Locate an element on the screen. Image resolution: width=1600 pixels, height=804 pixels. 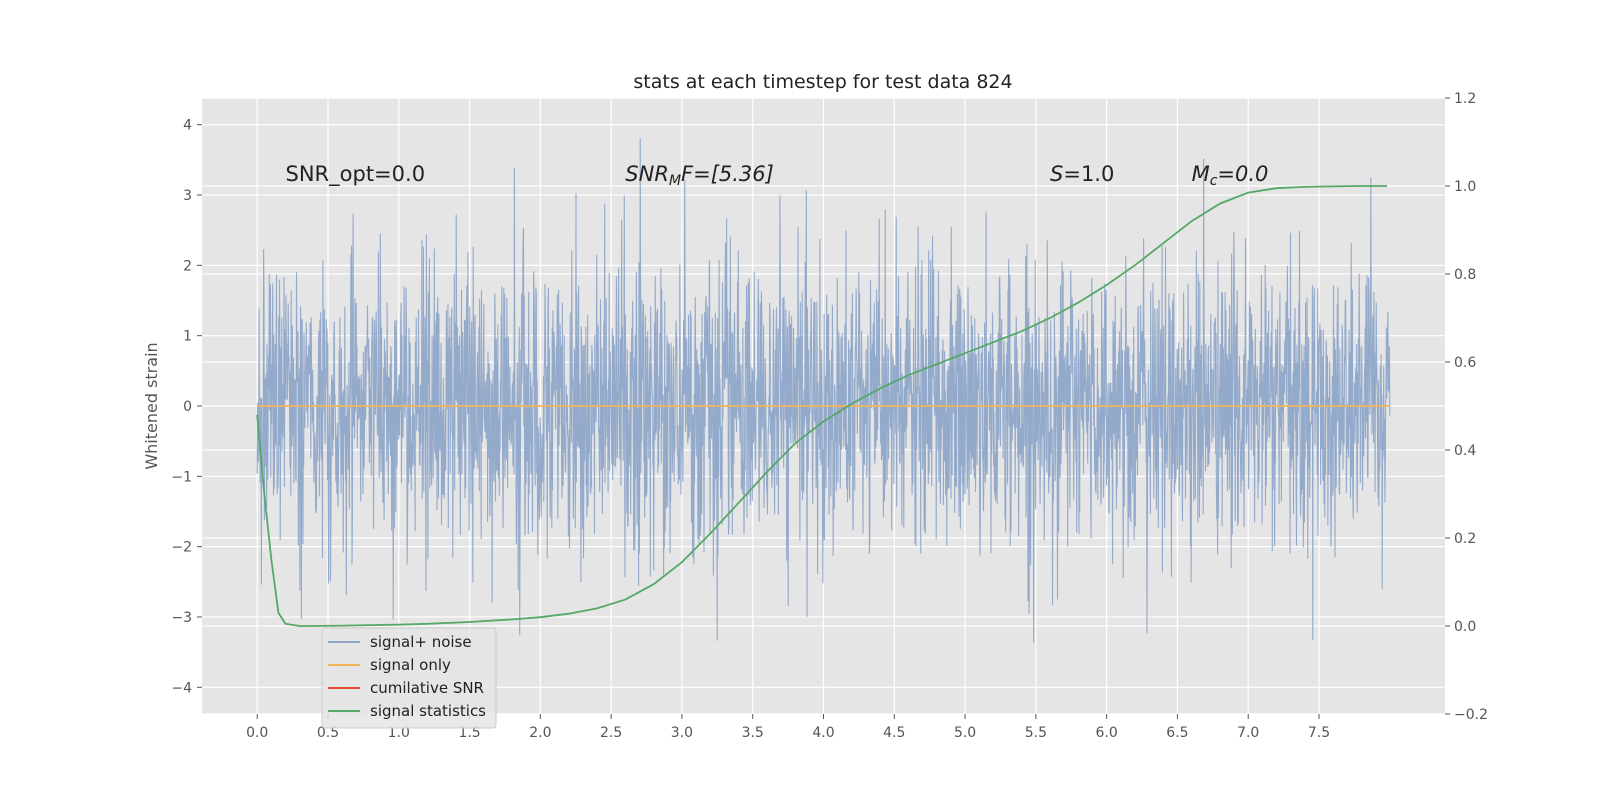
y-tick-label: 1 is located at coordinates (187, 337).